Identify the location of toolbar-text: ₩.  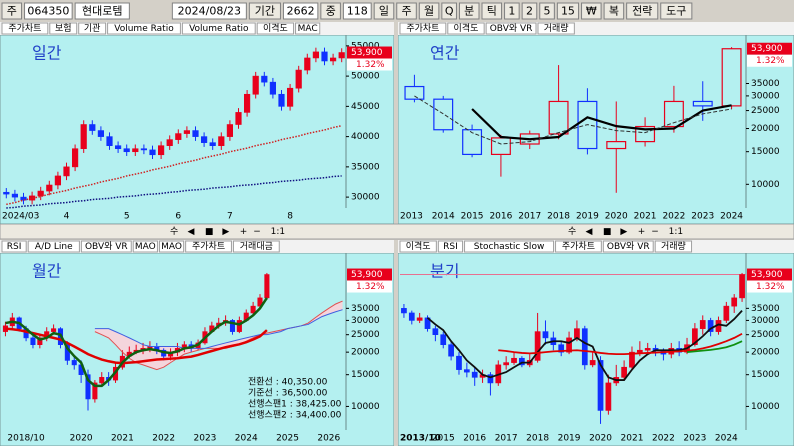
(591, 11).